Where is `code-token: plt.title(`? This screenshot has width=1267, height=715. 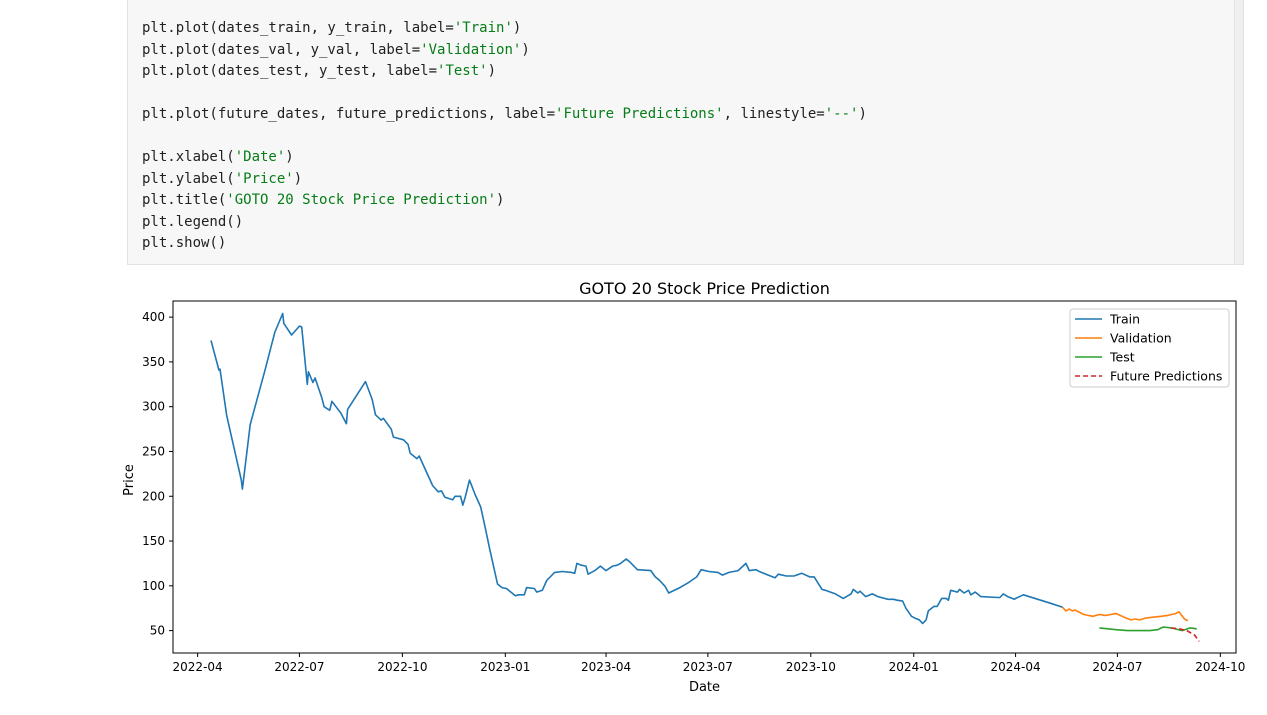 code-token: plt.title( is located at coordinates (184, 200).